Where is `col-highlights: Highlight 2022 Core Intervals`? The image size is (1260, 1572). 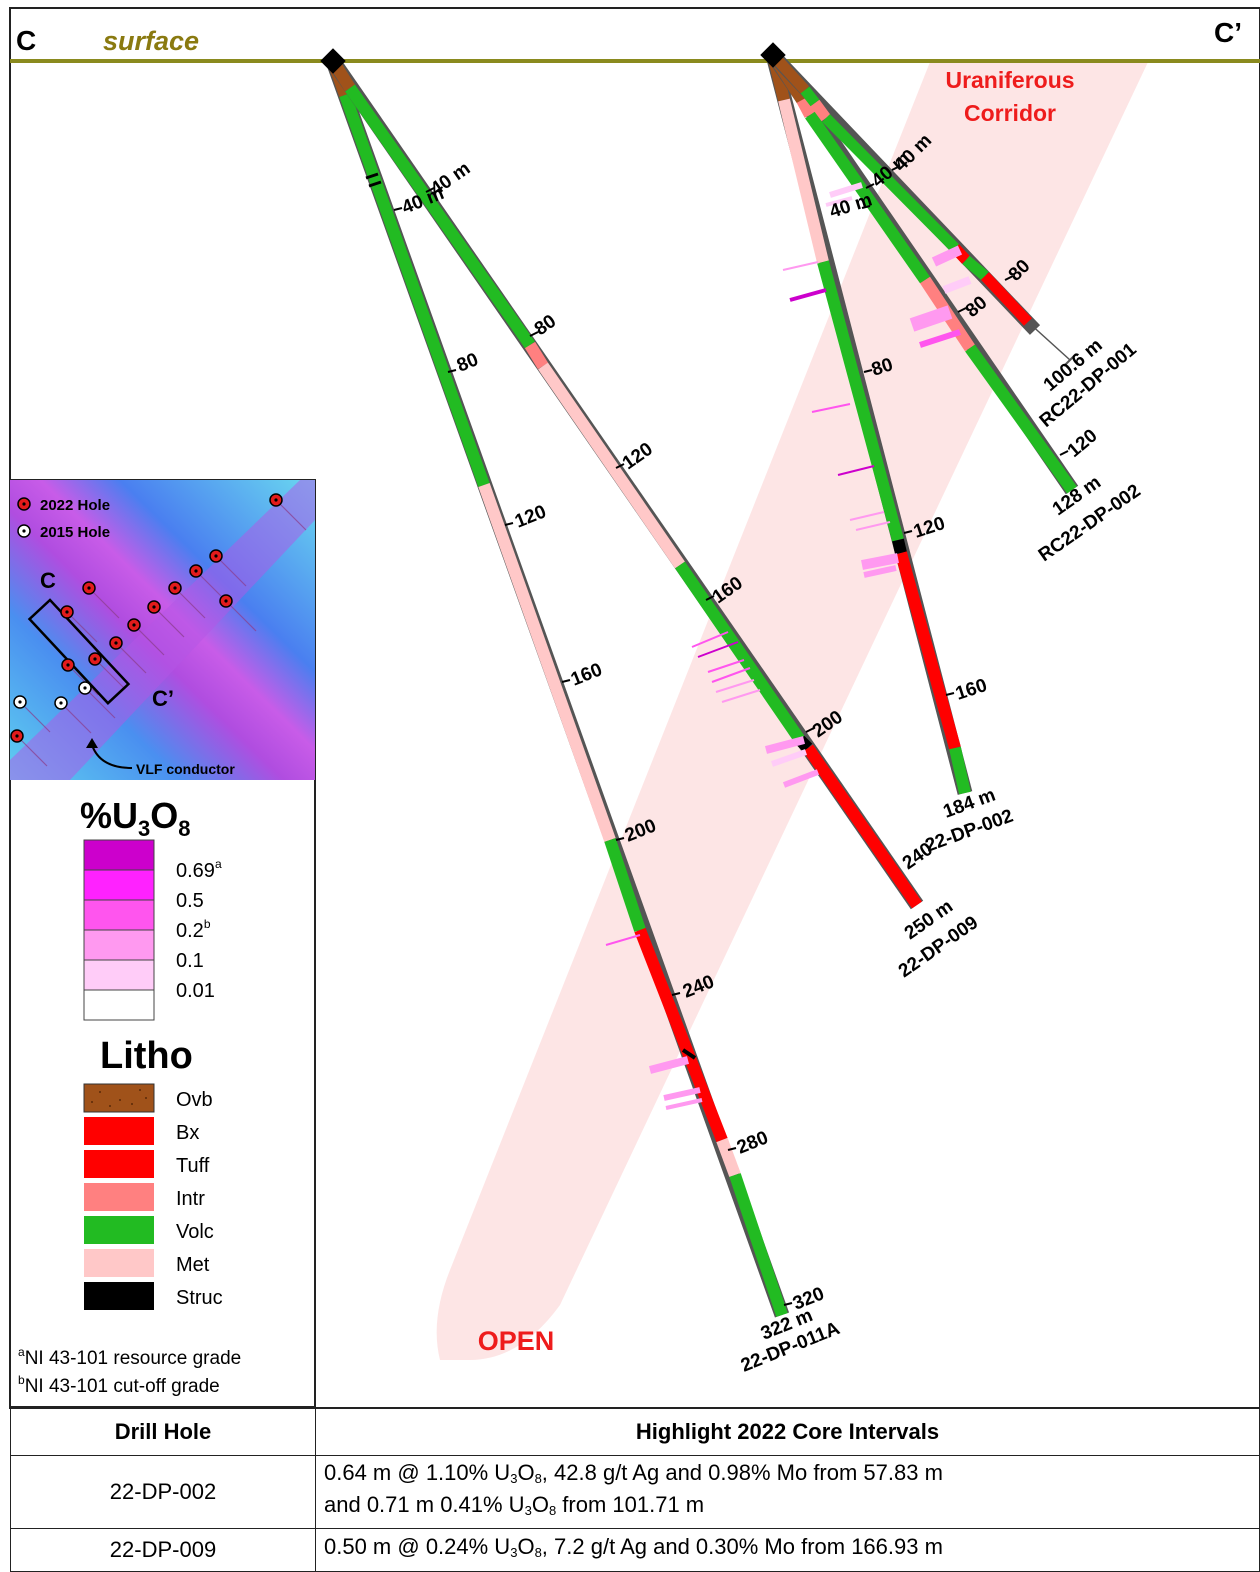
col-highlights: Highlight 2022 Core Intervals is located at coordinates (787, 1432).